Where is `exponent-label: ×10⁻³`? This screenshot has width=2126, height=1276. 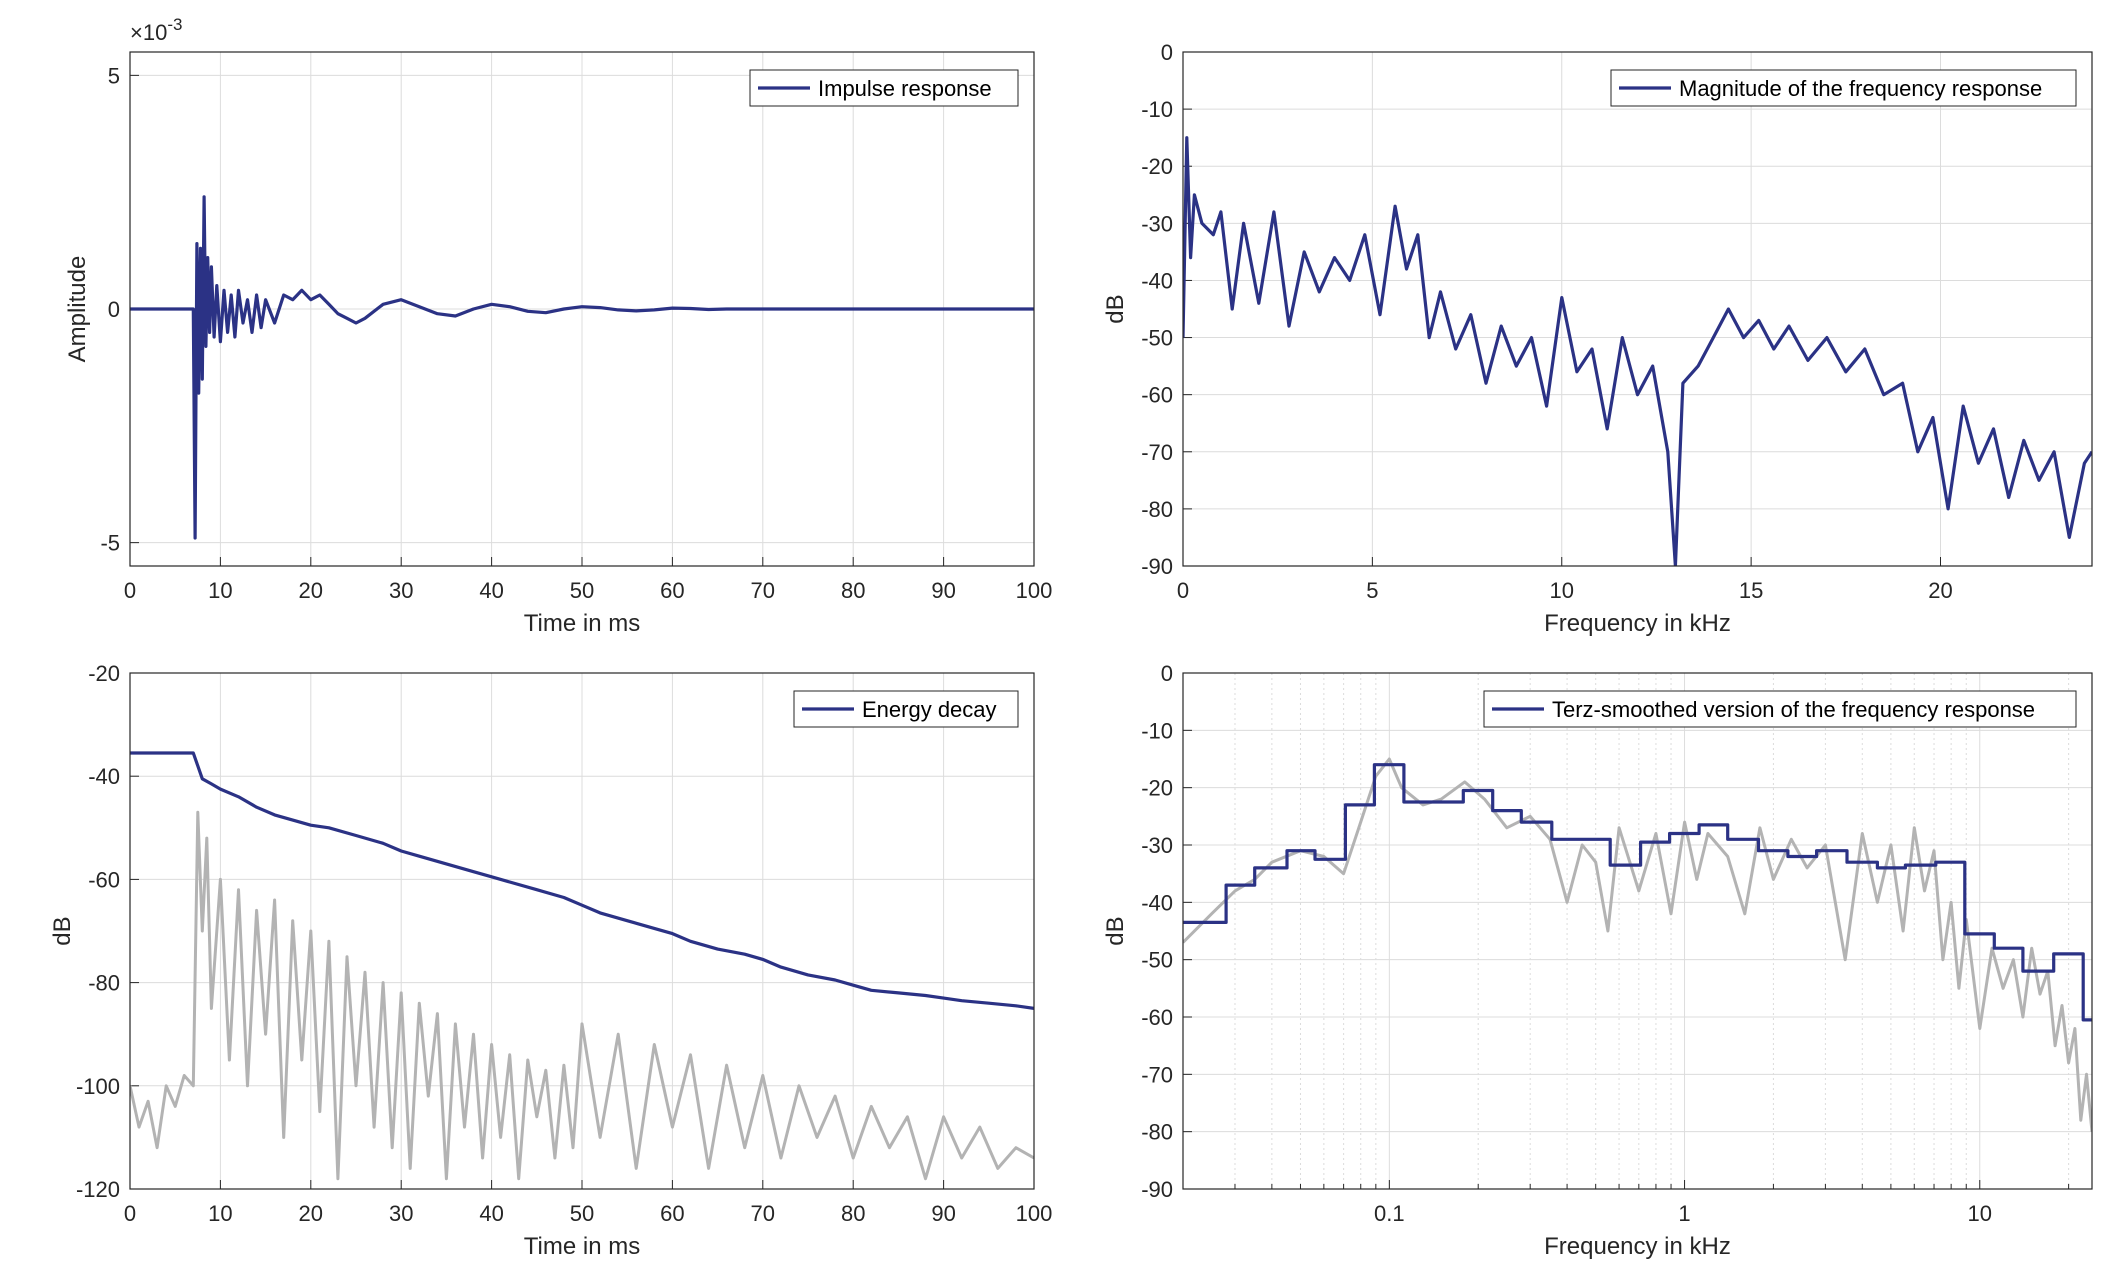
exponent-label: ×10⁻³ is located at coordinates (156, 30).